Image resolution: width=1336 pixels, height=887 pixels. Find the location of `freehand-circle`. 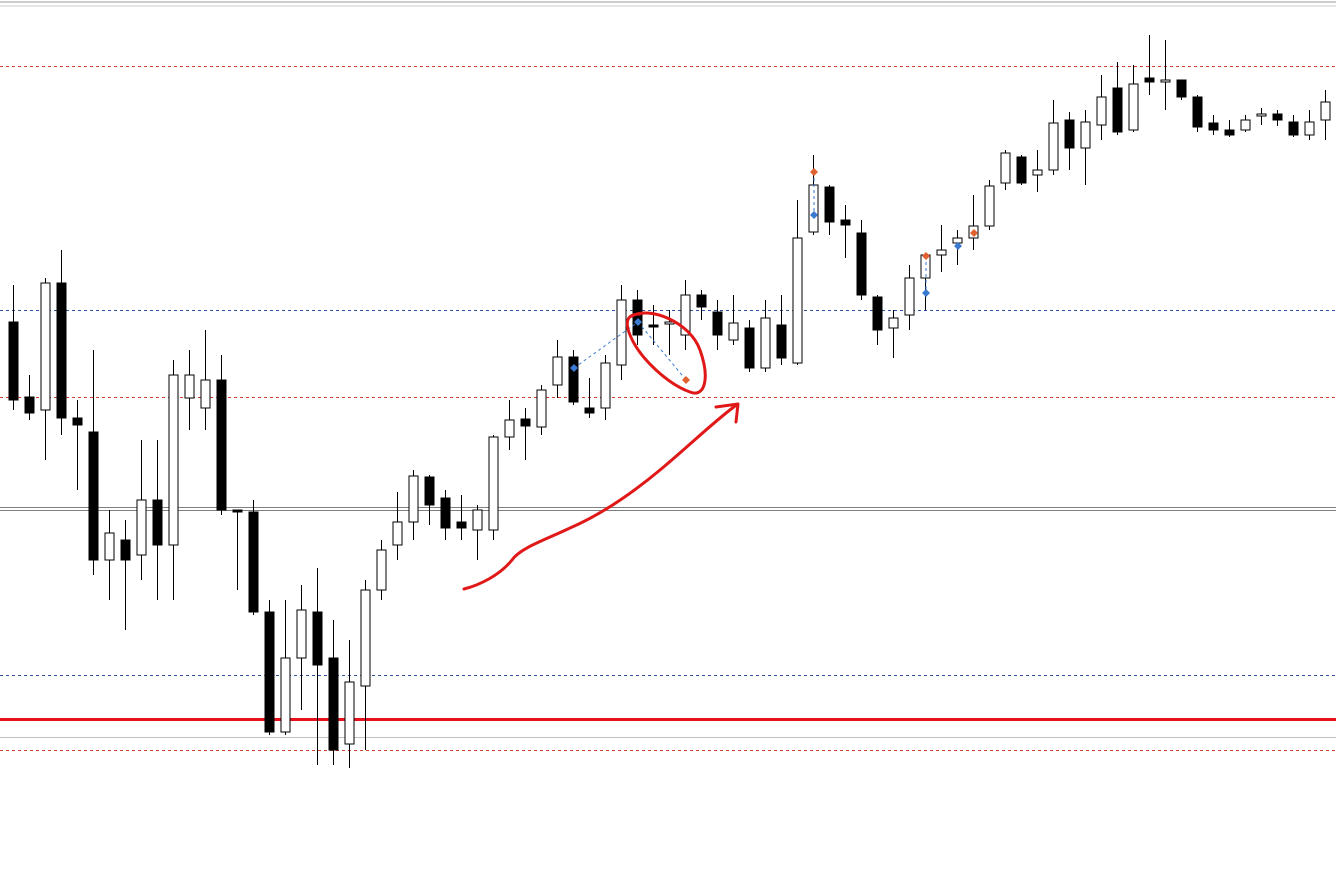

freehand-circle is located at coordinates (666, 353).